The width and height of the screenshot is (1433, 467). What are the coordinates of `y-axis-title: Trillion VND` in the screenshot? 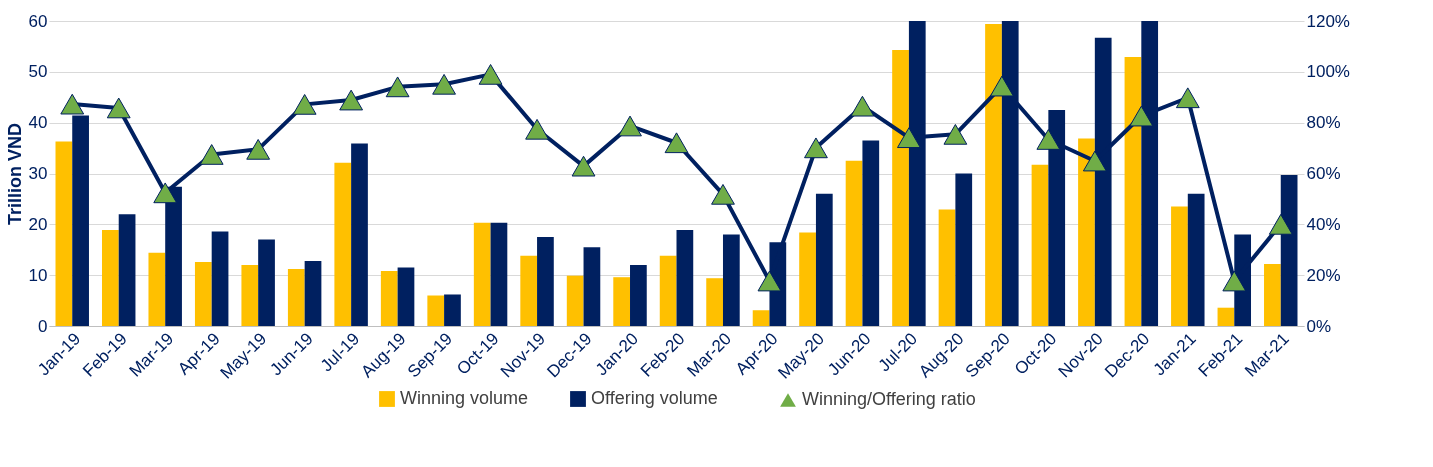 It's located at (14, 174).